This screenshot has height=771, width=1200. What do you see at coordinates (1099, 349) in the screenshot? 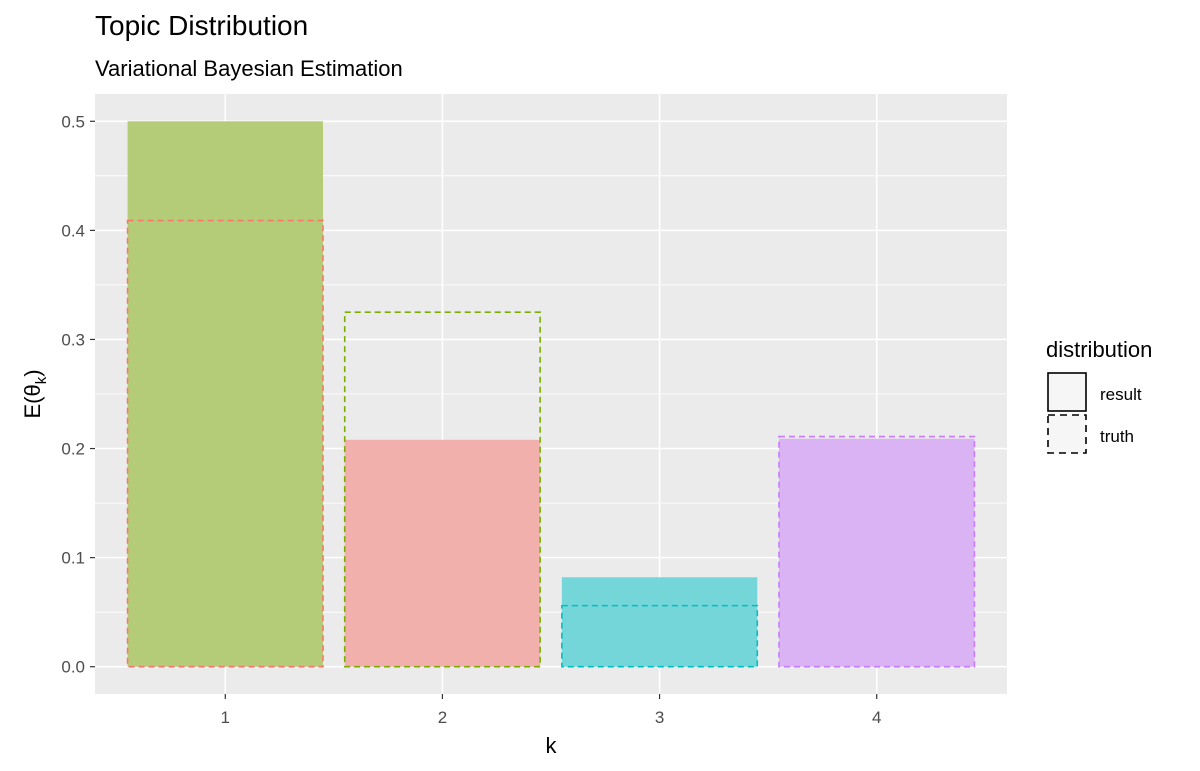
I see `legend-title: distribution` at bounding box center [1099, 349].